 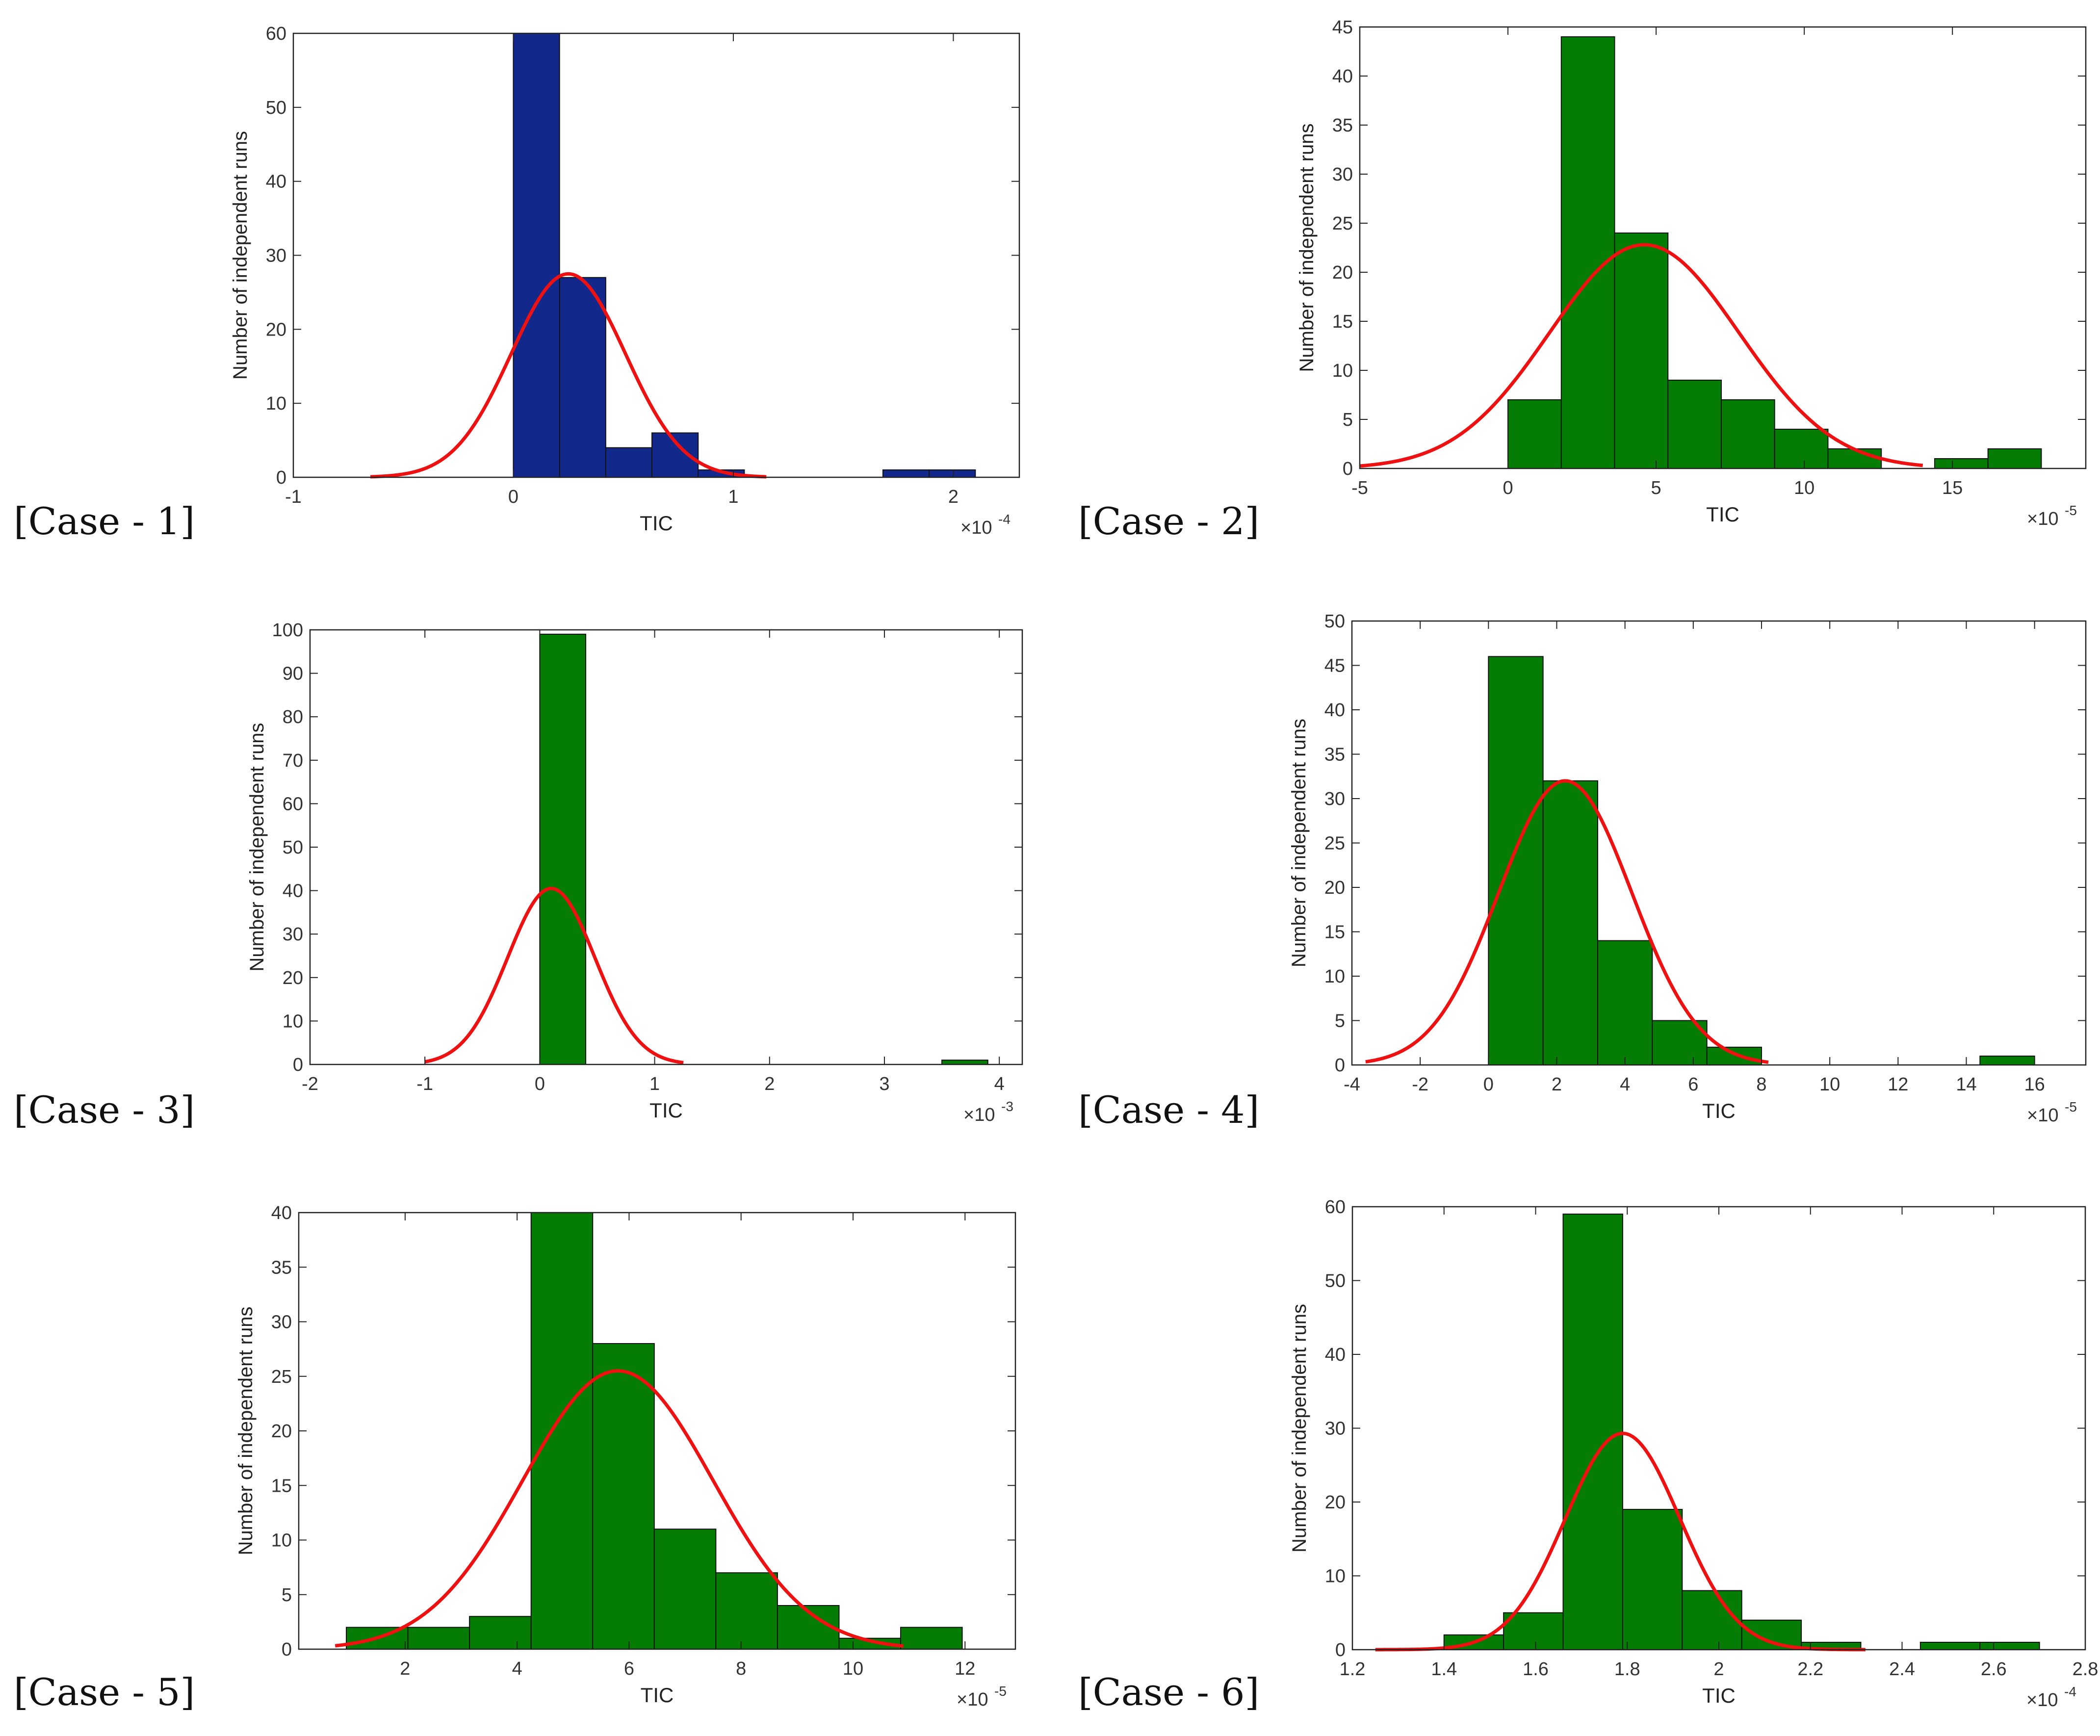 What do you see at coordinates (1966, 1084) in the screenshot?
I see `x-tick-label: 14` at bounding box center [1966, 1084].